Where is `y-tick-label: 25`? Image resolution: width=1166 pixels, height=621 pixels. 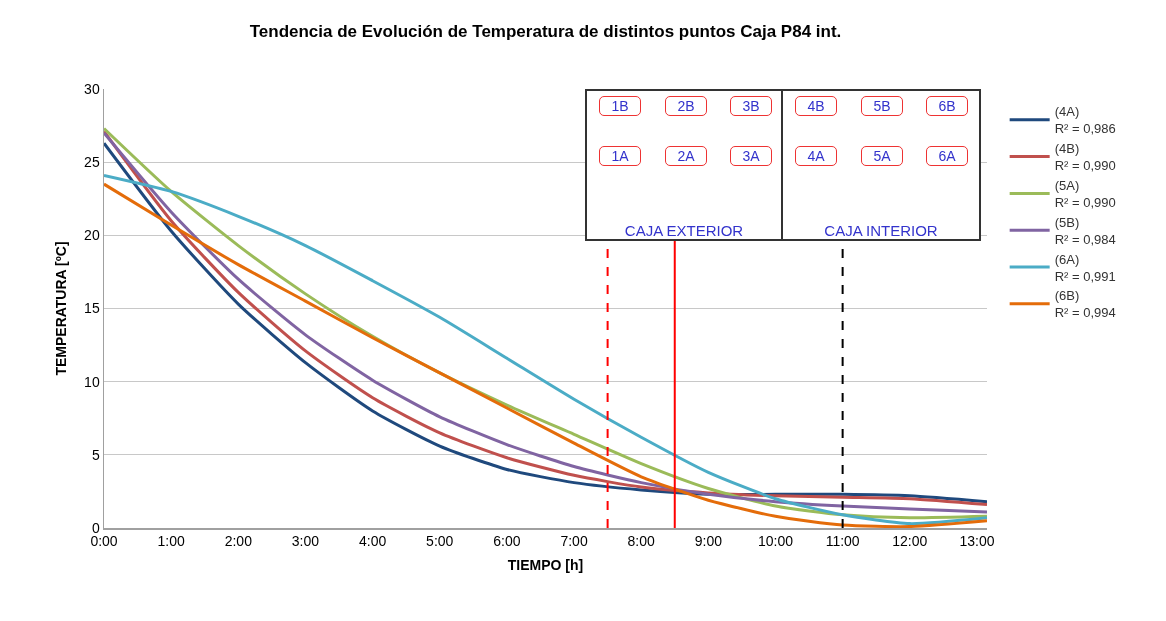
y-tick-label: 25 is located at coordinates (92, 162).